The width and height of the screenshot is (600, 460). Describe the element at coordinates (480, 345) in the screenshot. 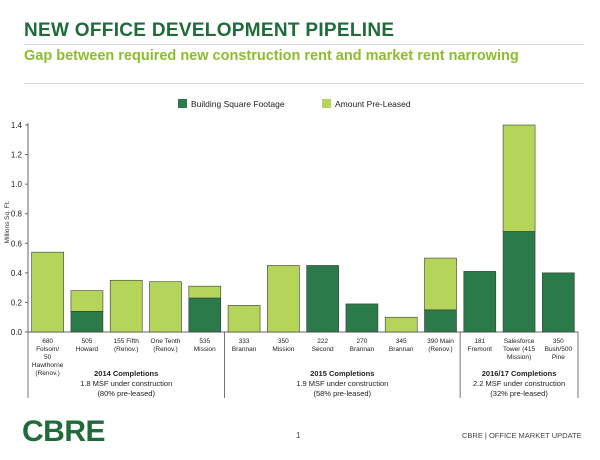

I see `x-tick-label: 181 Fremont` at that location.